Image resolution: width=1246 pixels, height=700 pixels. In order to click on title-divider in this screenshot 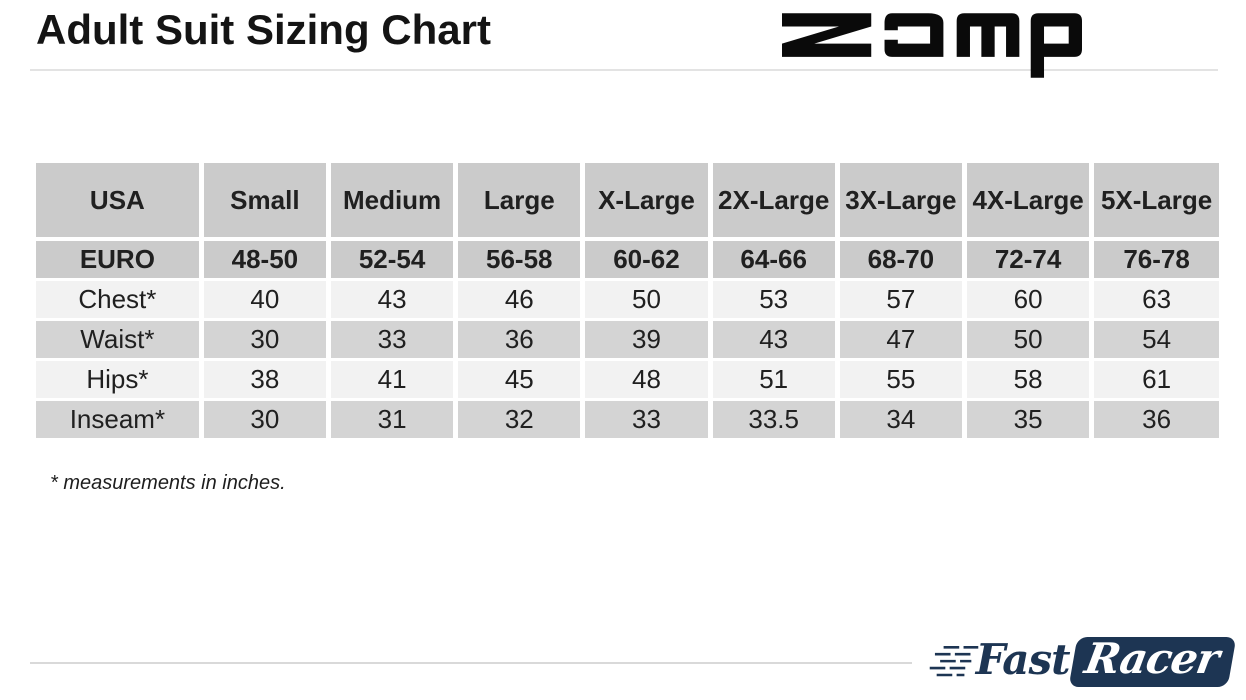, I will do `click(624, 70)`.